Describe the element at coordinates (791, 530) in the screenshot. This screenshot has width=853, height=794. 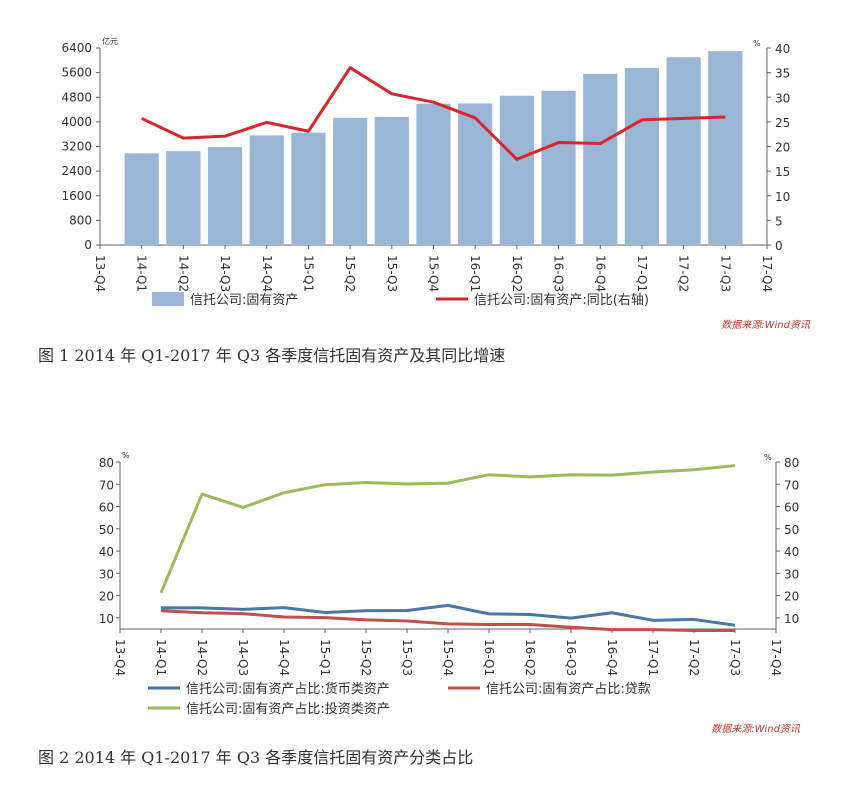
I see `right-tick-label: 50` at that location.